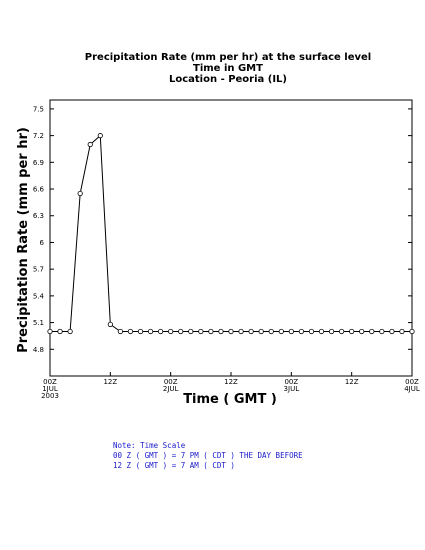 The width and height of the screenshot is (425, 550). What do you see at coordinates (412, 389) in the screenshot?
I see `x-tick-label: 4JUL` at bounding box center [412, 389].